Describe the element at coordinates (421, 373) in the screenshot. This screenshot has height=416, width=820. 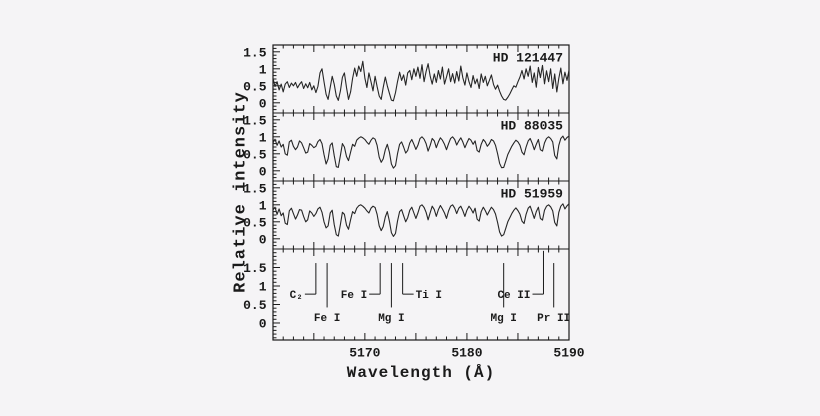
I see `x-axis-title: Wavelength (Å)` at that location.